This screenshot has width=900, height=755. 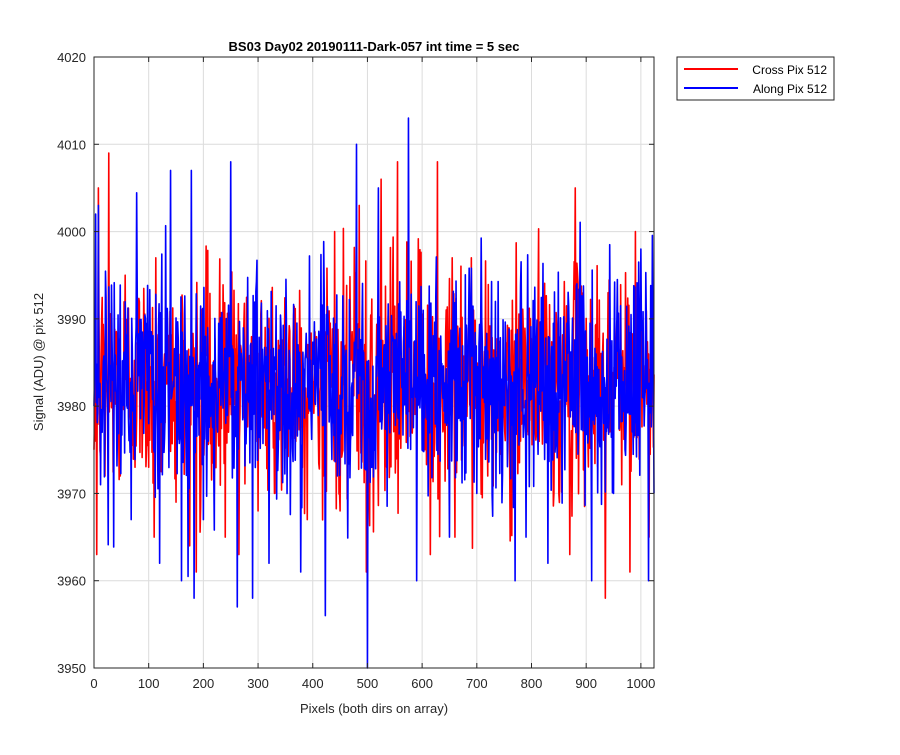 I want to click on legend-label-along: Along Pix 512, so click(x=790, y=89).